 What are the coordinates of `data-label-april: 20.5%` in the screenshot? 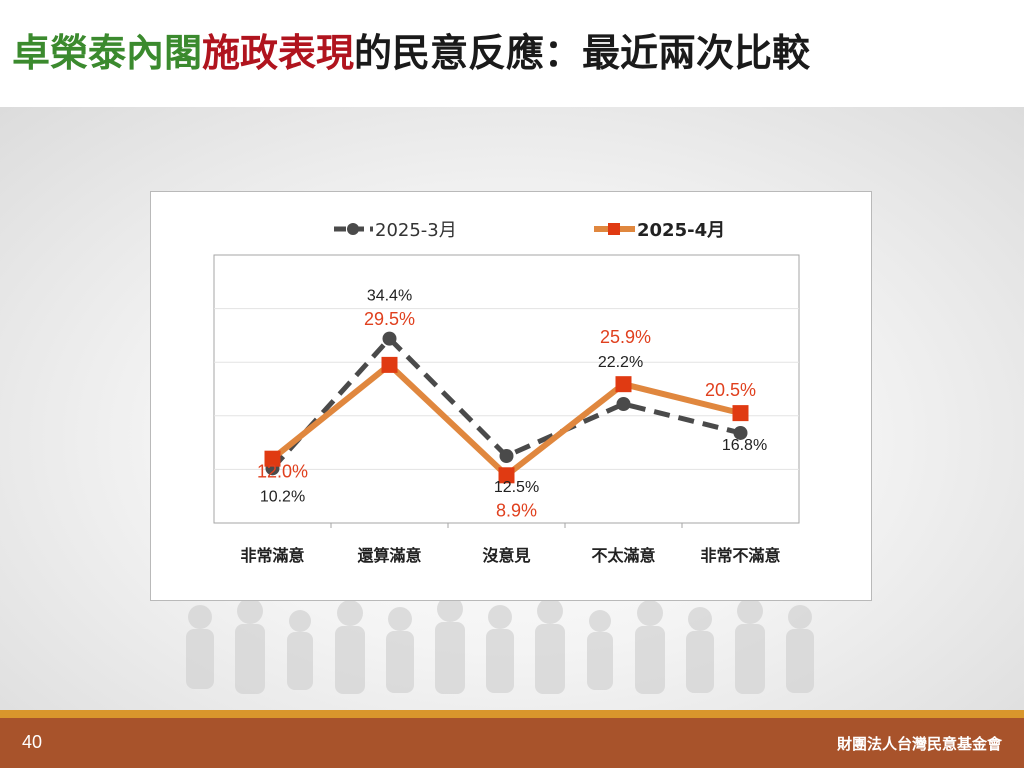 It's located at (730, 390).